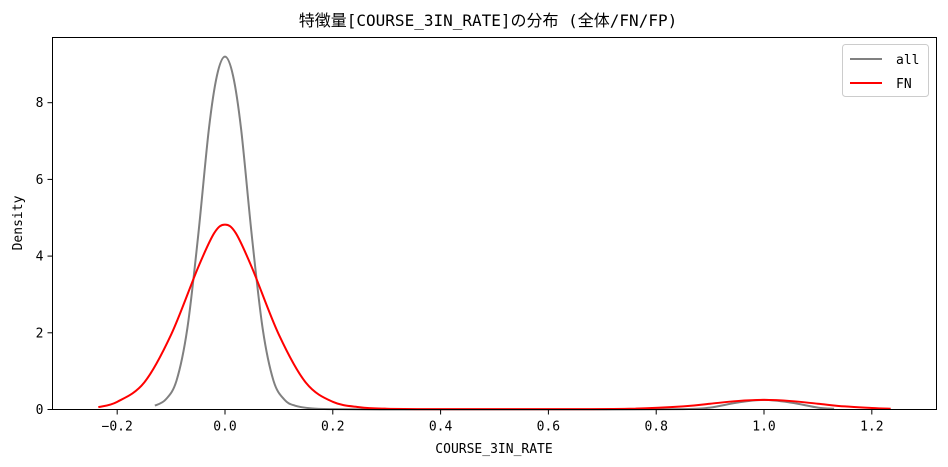 The width and height of the screenshot is (948, 467). What do you see at coordinates (885, 70) in the screenshot?
I see `legend: all FN` at bounding box center [885, 70].